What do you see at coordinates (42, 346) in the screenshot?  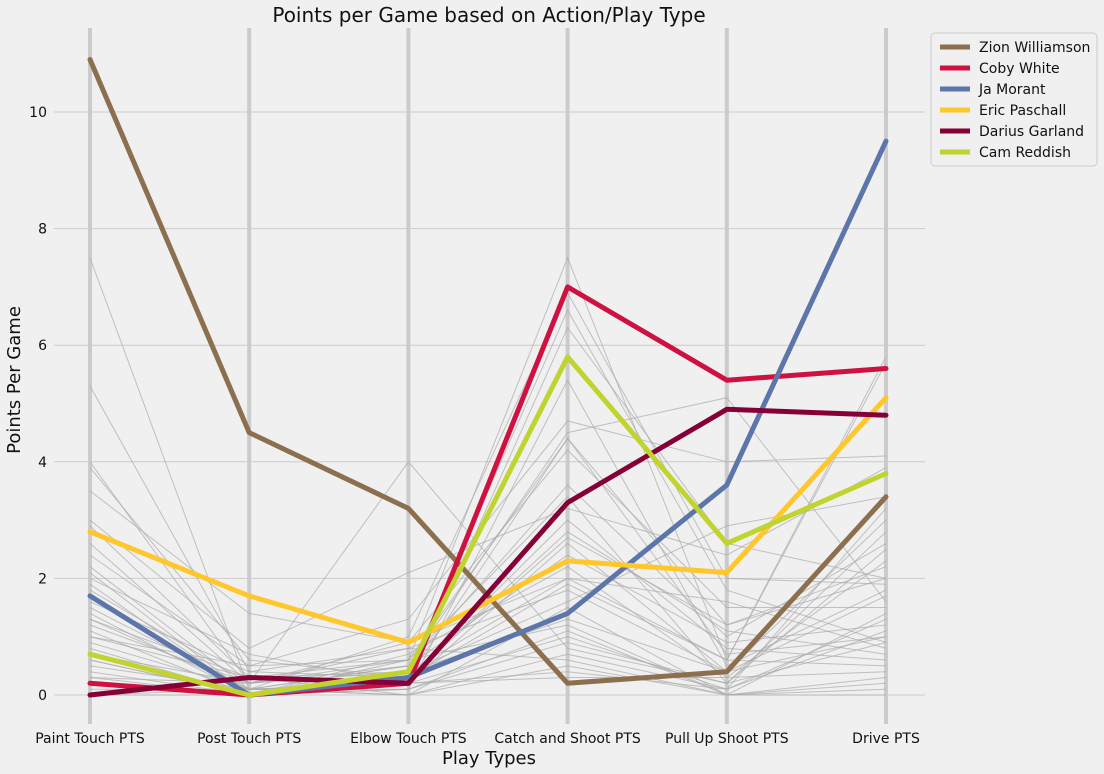 I see `y-tick-label: 6` at bounding box center [42, 346].